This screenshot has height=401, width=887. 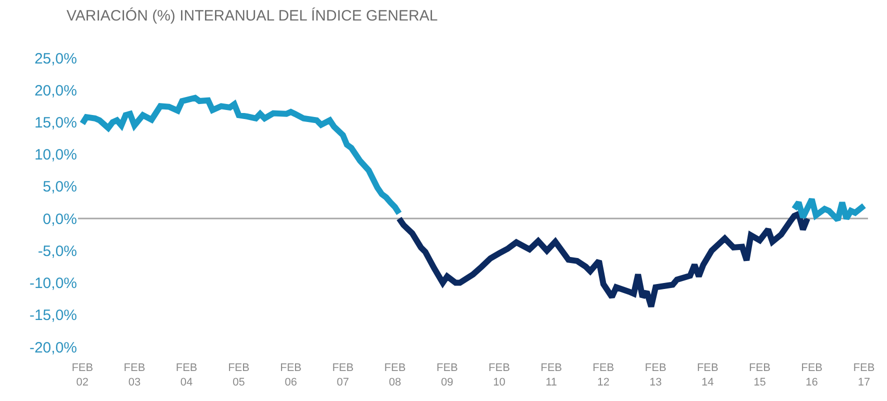 I want to click on x-tick-label: FEB 14, so click(x=707, y=375).